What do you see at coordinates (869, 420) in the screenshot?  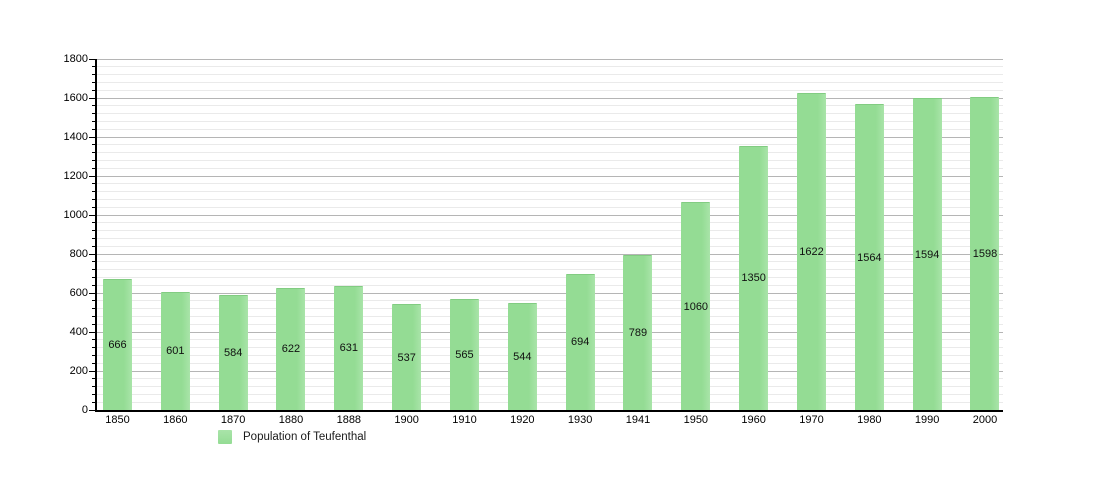 I see `x-tick-label: 1980` at bounding box center [869, 420].